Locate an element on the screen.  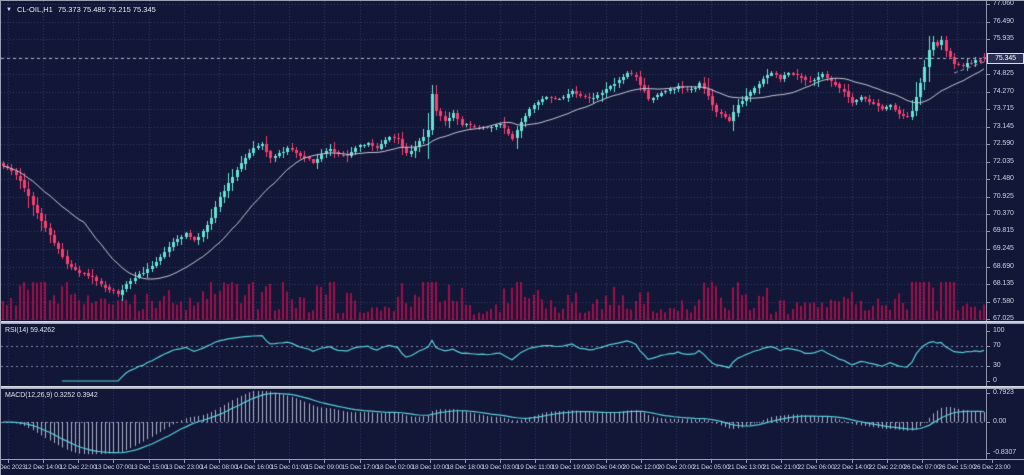
time-axis-label: 26 Dec 15:00 is located at coordinates (957, 467).